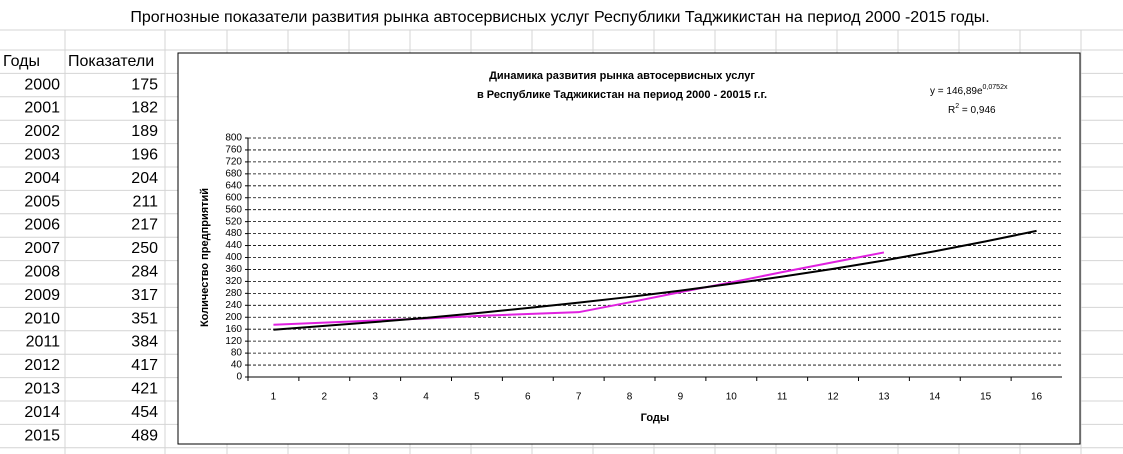 The width and height of the screenshot is (1123, 454). I want to click on y-tick-label: 520, so click(233, 221).